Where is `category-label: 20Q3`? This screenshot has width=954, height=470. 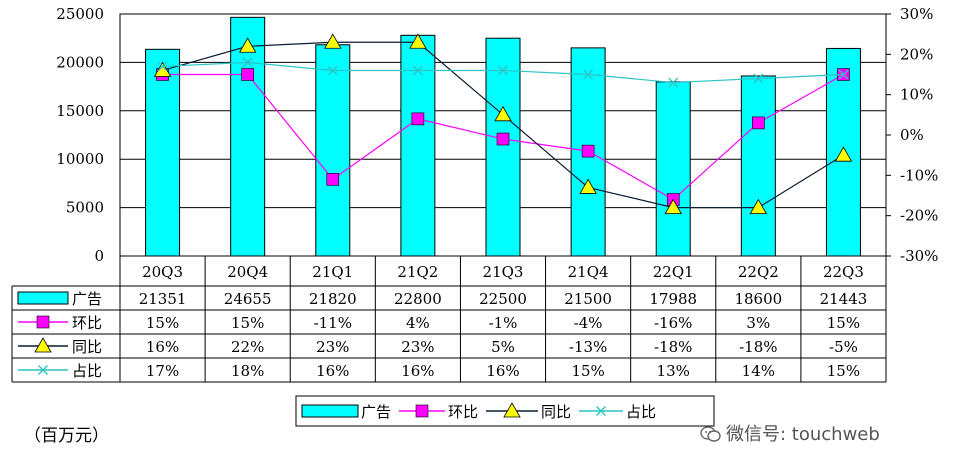 category-label: 20Q3 is located at coordinates (162, 272).